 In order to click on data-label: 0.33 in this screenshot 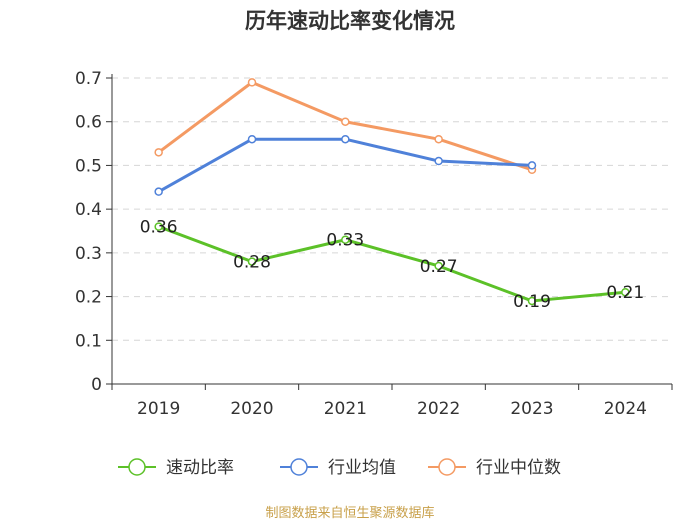, I will do `click(345, 241)`.